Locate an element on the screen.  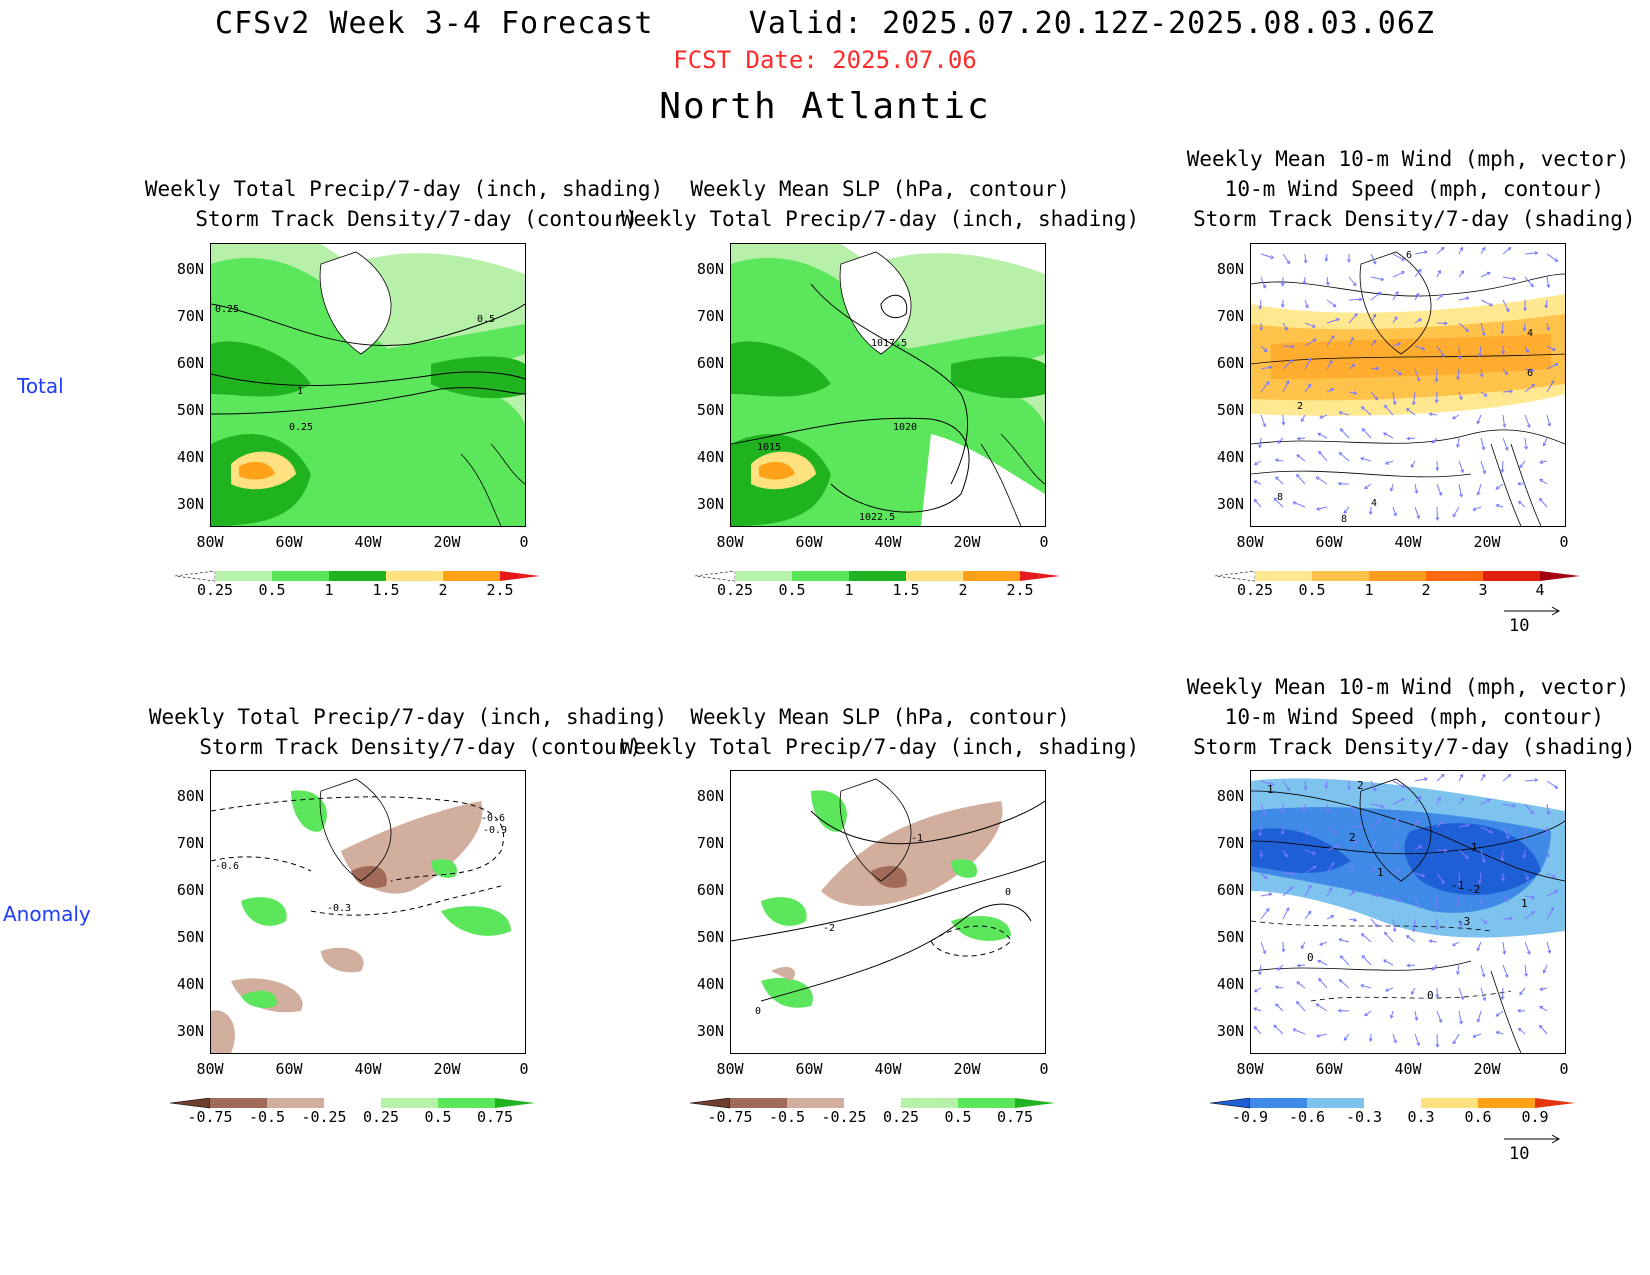
vector-reference-arrow is located at coordinates (1532, 1139).